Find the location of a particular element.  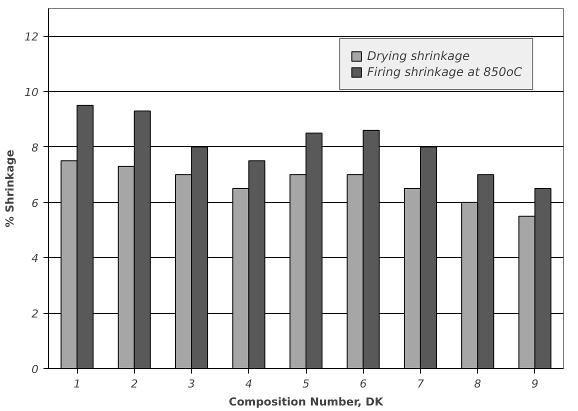

x-tick-label: 4 is located at coordinates (248, 384).